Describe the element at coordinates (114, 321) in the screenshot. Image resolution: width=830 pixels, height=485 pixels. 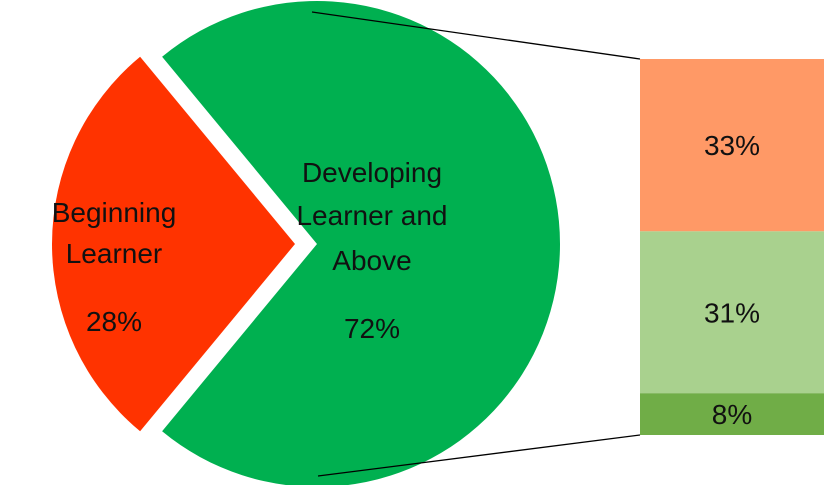
I see `pie-slice-1-value-label: 28%` at that location.